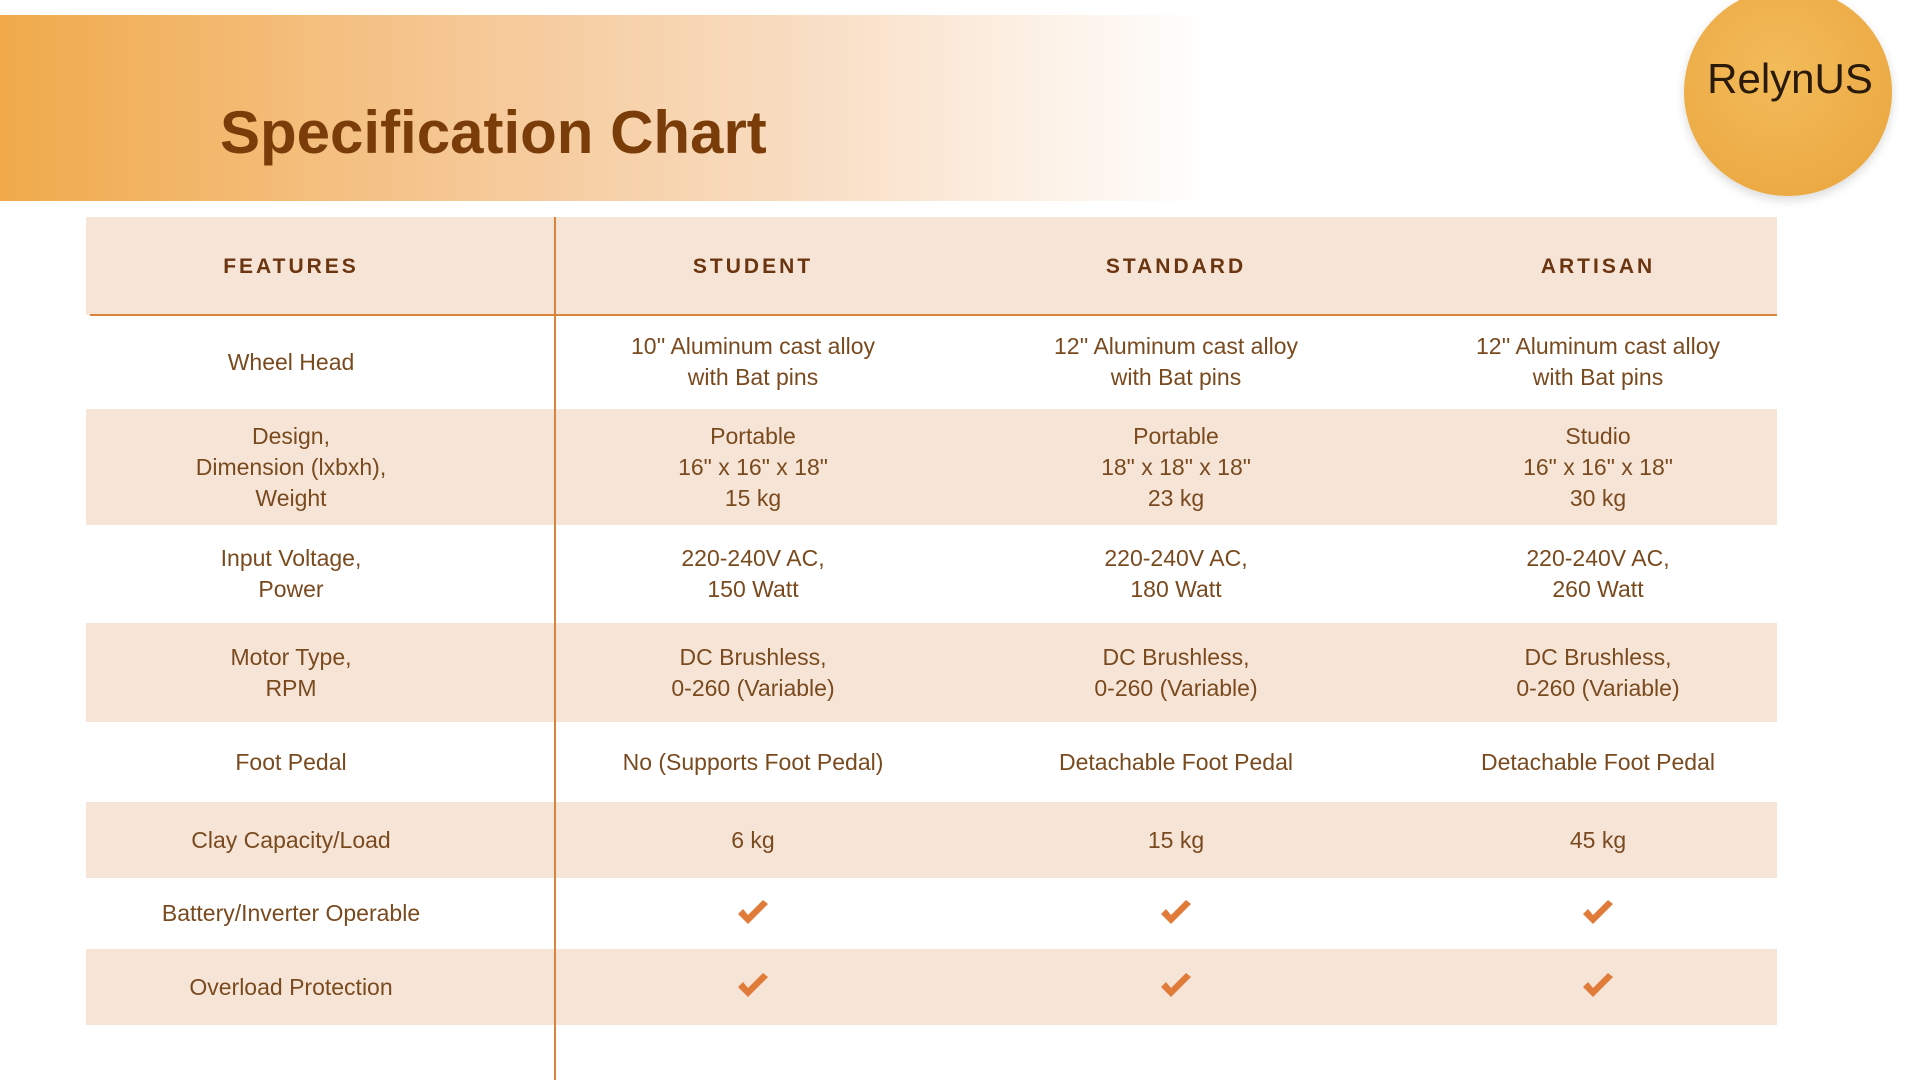 The height and width of the screenshot is (1080, 1920). I want to click on value-cell: Studio 16" x 16" x 18" 30 kg, so click(1598, 467).